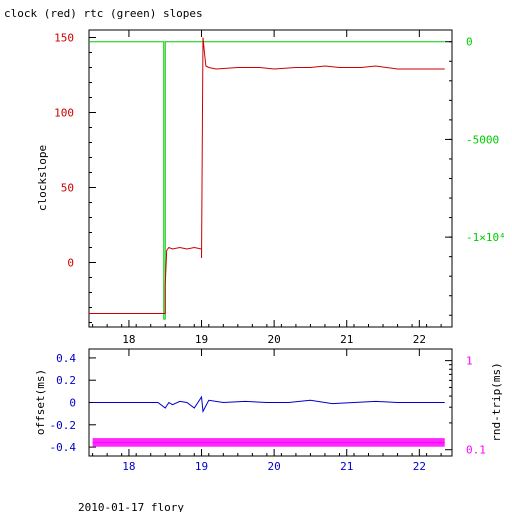 The width and height of the screenshot is (512, 512). Describe the element at coordinates (482, 139) in the screenshot. I see `top-y2-tick-label: -5000` at that location.